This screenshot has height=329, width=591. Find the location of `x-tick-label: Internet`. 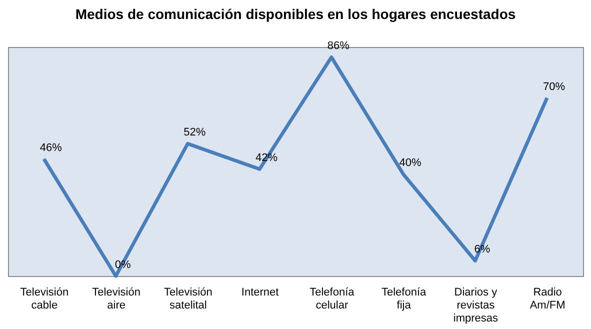

x-tick-label: Internet is located at coordinates (260, 292).